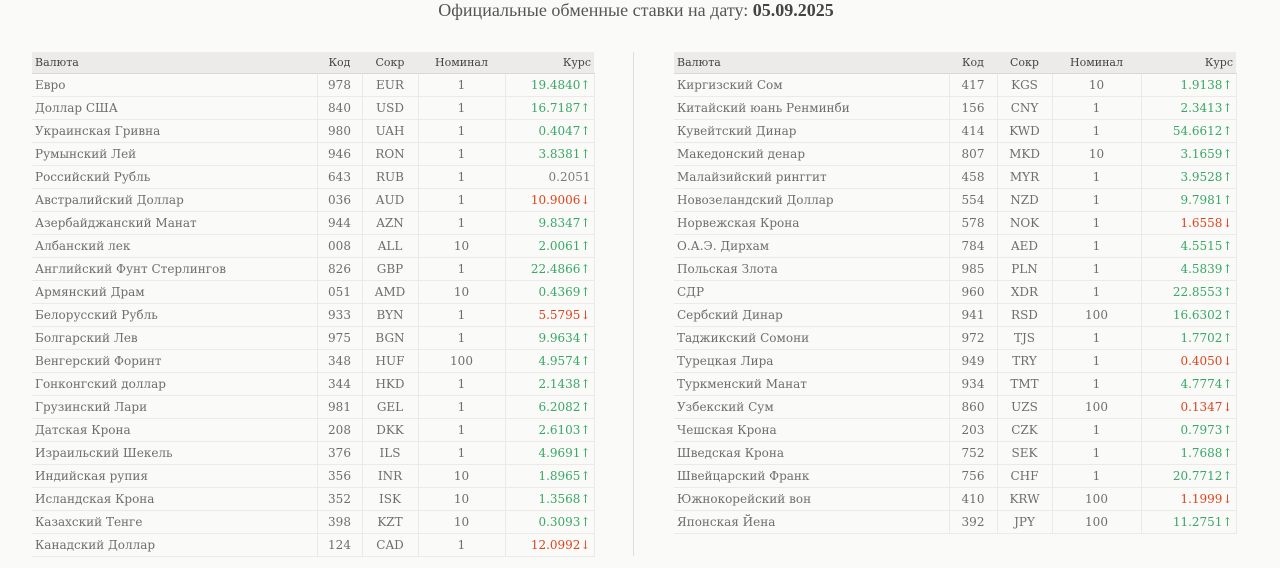  What do you see at coordinates (811, 131) in the screenshot?
I see `currency-name-cell: Кувейтский Динар` at bounding box center [811, 131].